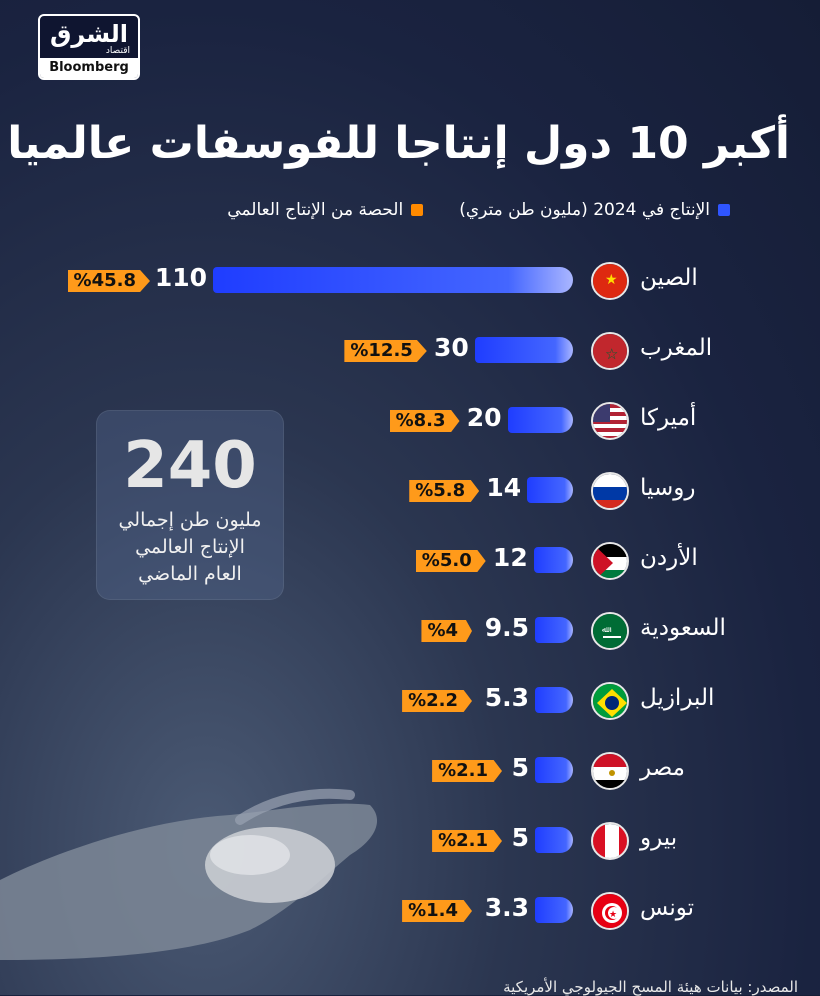 This screenshot has width=820, height=996. I want to click on logo-sub-text: اقتصاد, so click(117, 51).